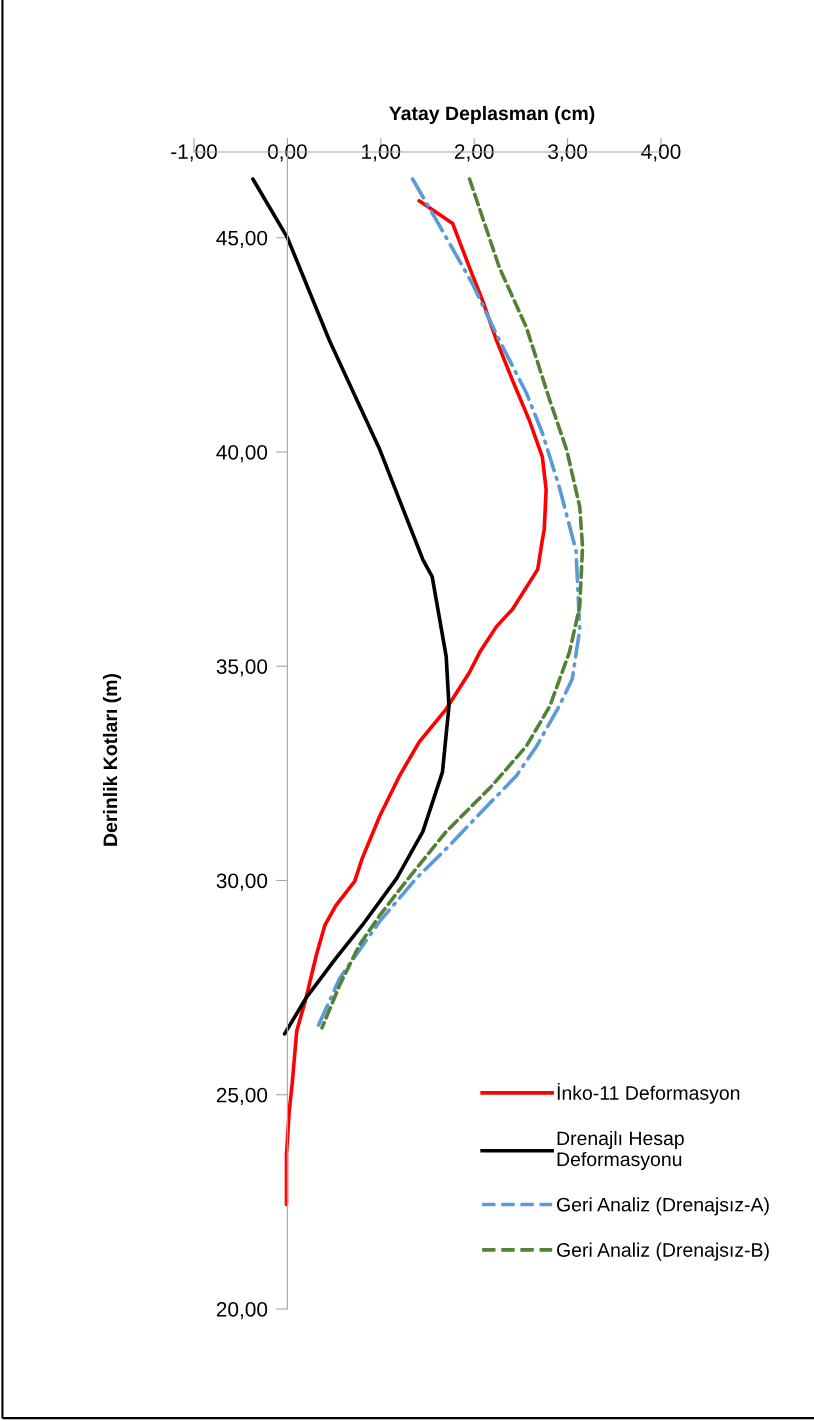 This screenshot has width=814, height=1421. Describe the element at coordinates (492, 115) in the screenshot. I see `x-axis-title: Yatay Deplasman (cm)` at that location.